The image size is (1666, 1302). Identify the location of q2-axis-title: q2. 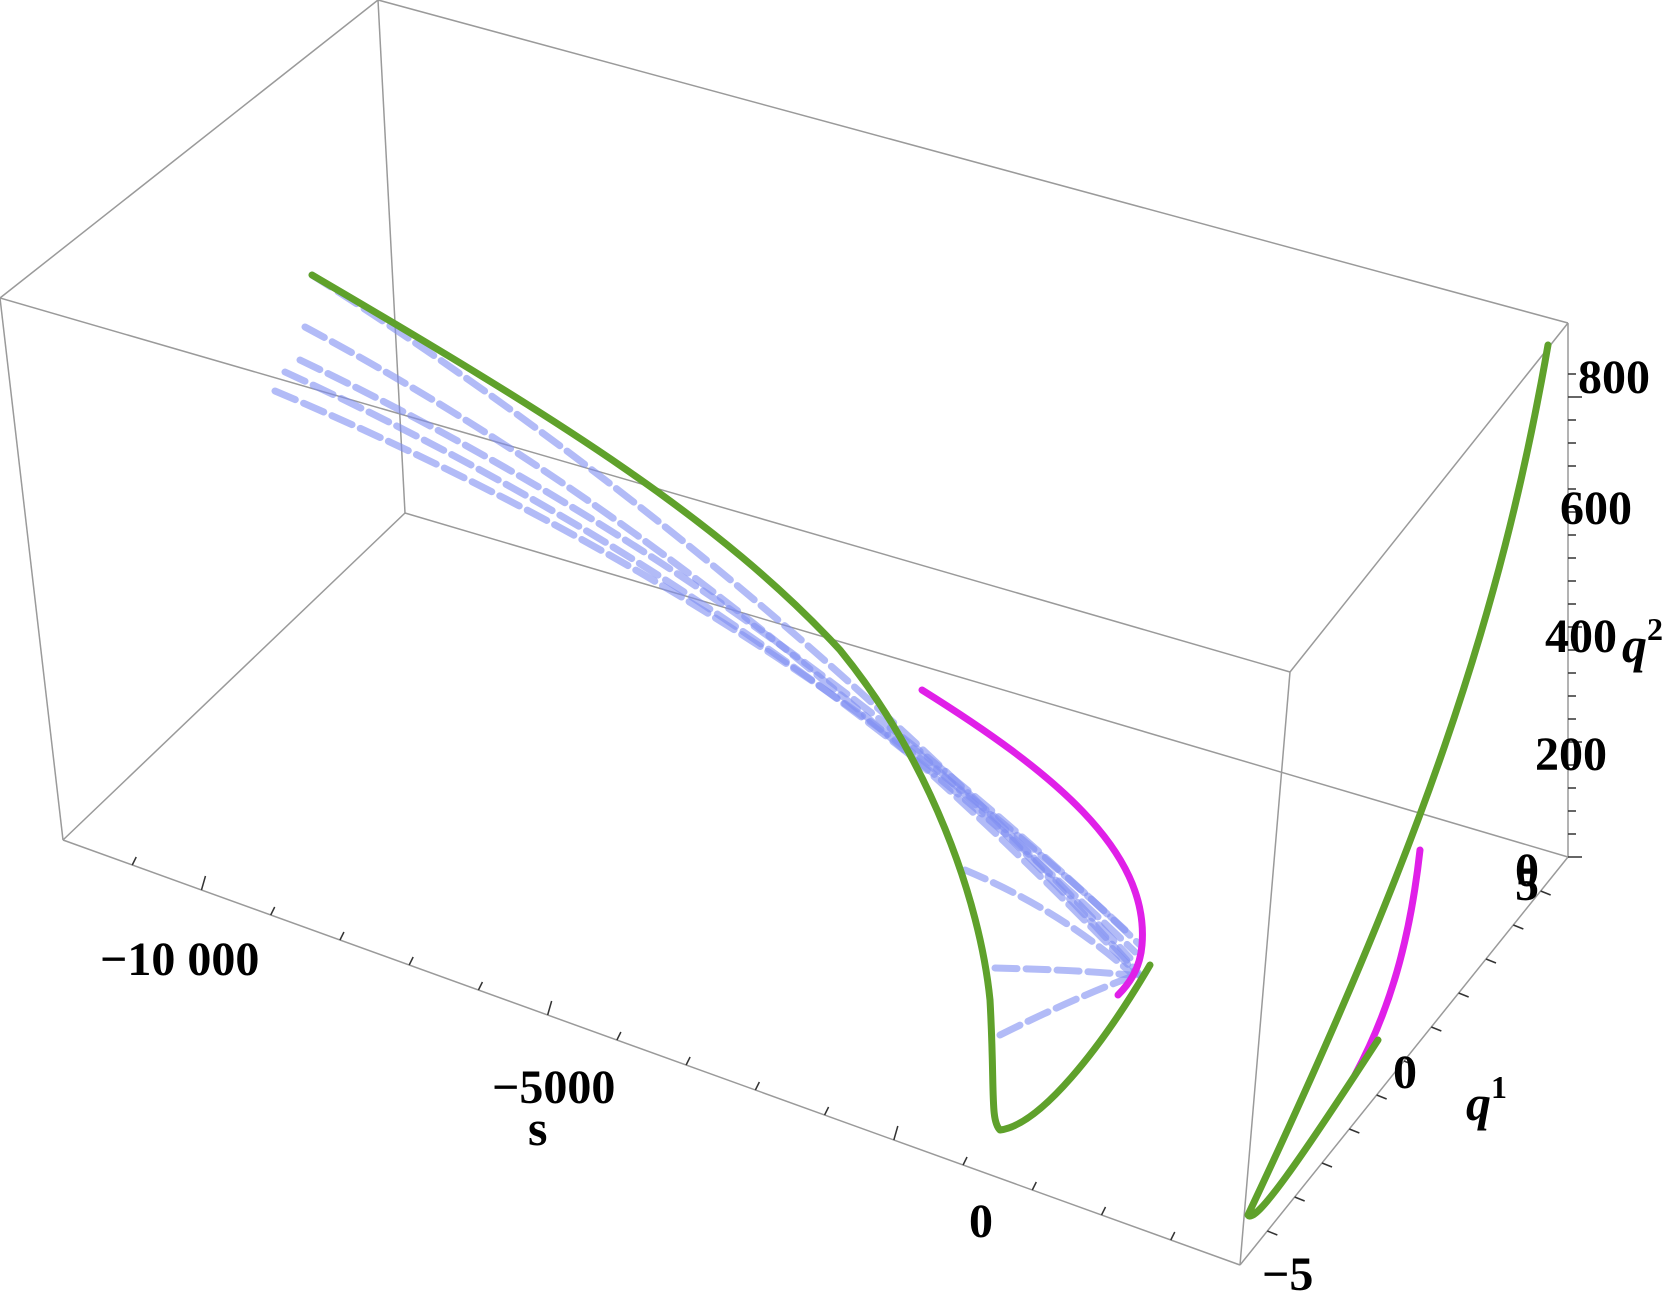
(1642, 642).